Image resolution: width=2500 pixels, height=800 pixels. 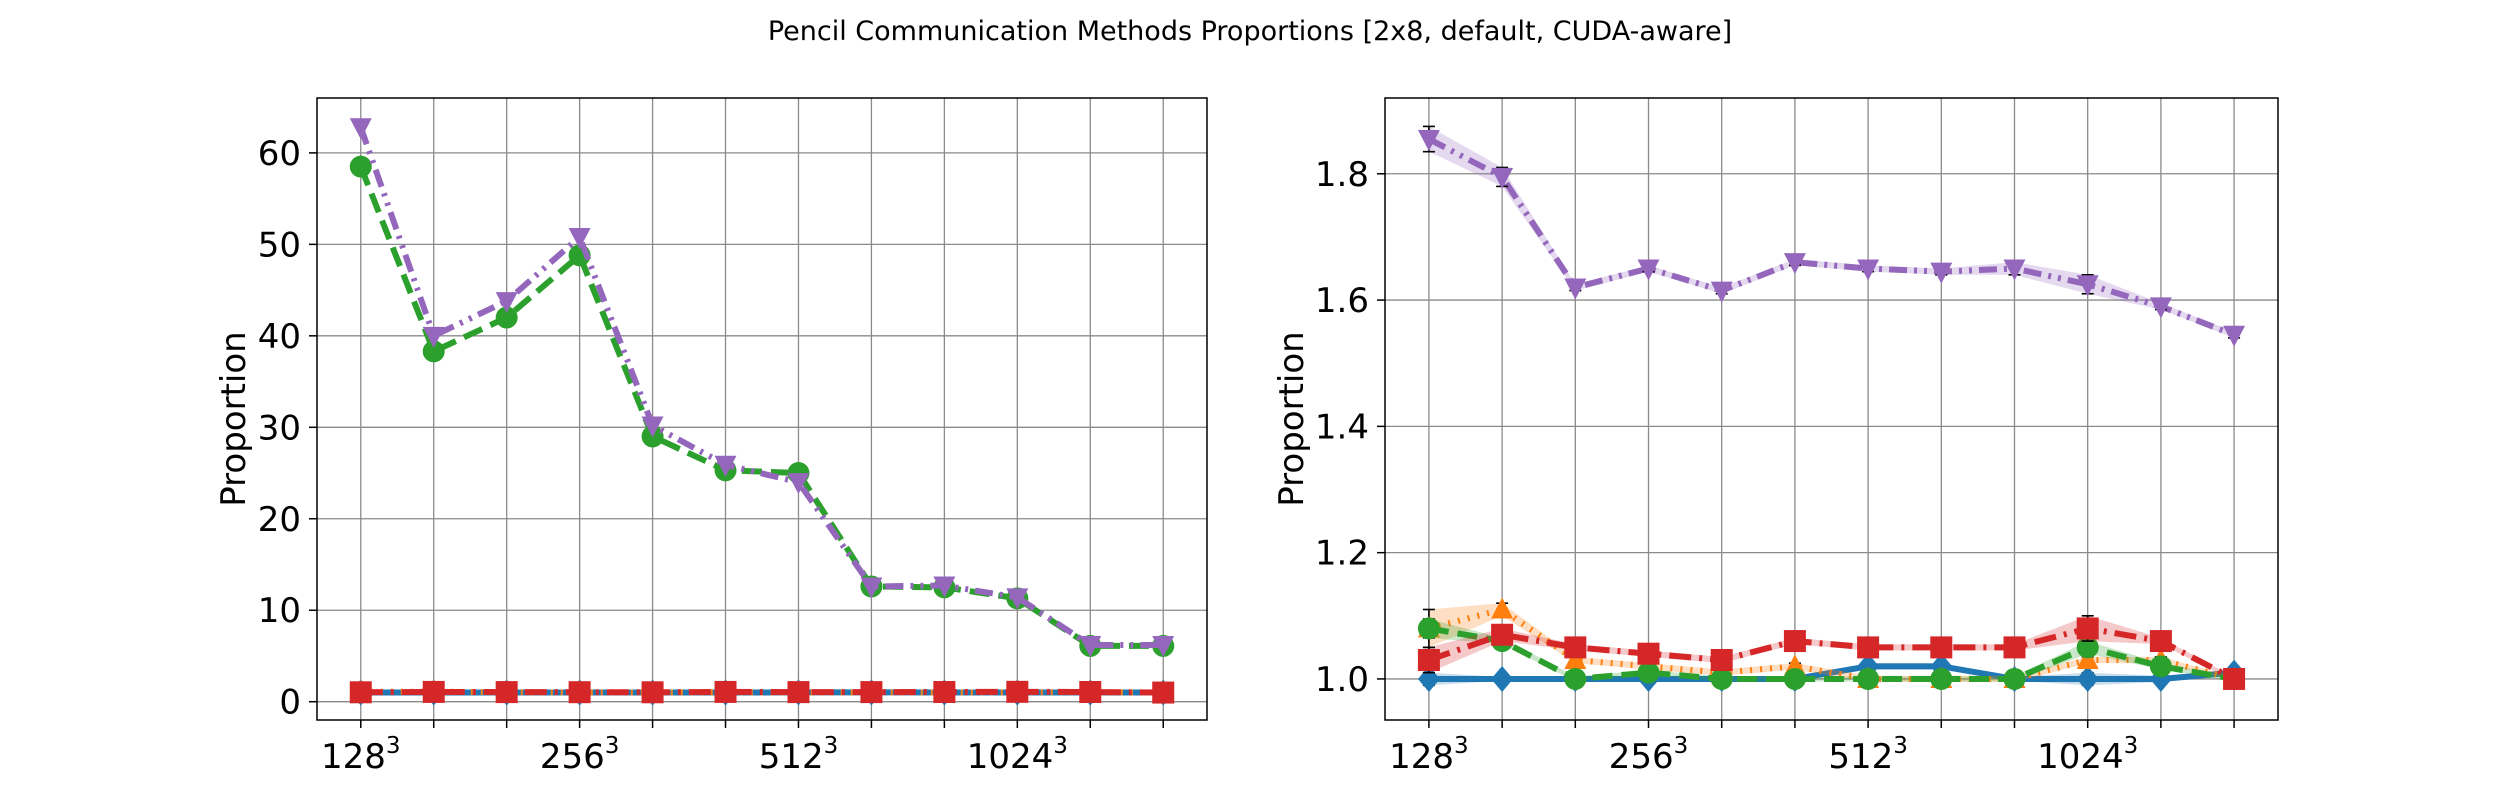 What do you see at coordinates (290, 703) in the screenshot?
I see `y-tick-label: 0` at bounding box center [290, 703].